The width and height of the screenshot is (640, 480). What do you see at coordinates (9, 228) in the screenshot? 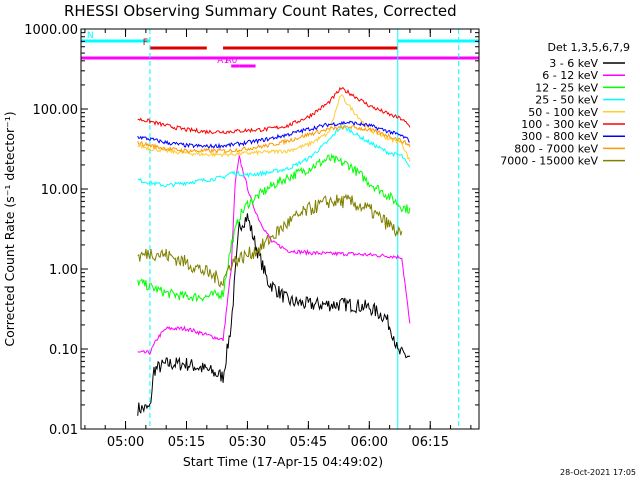
I see `y-axis-label: Corrected Count Rate (s⁻¹ detector⁻¹)` at bounding box center [9, 228].